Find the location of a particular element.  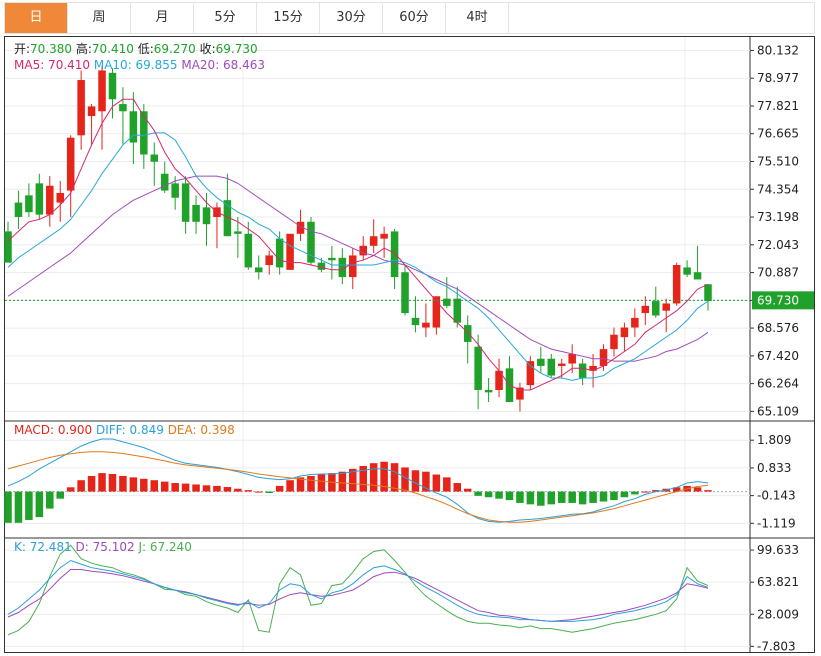

y-tick-label: 80.132 is located at coordinates (778, 50).